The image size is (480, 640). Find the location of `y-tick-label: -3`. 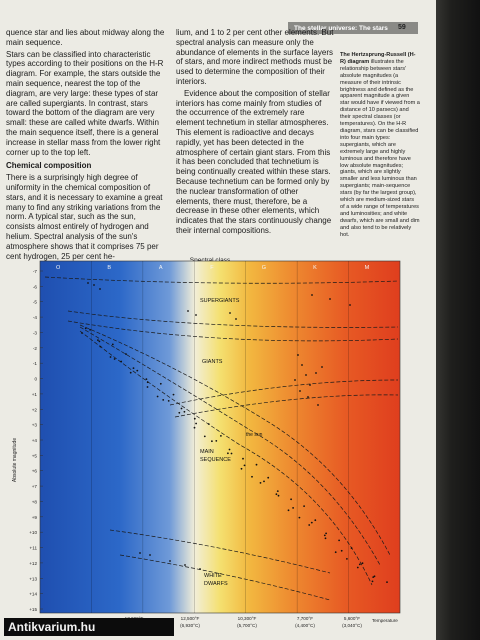

y-tick-label: -3 is located at coordinates (35, 332).